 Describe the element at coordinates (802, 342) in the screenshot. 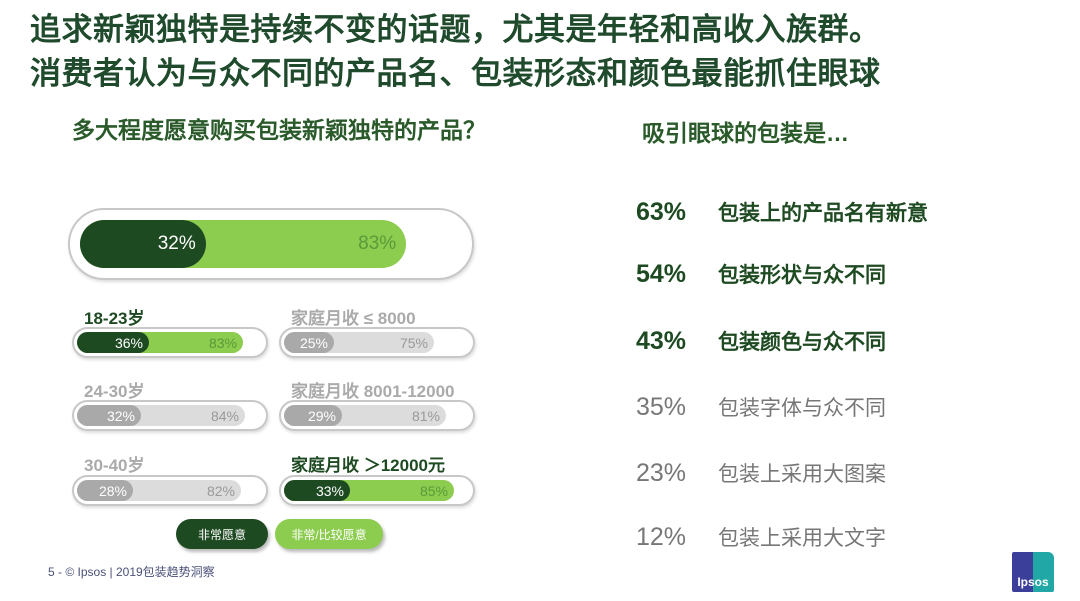

I see `item-label: 包装颜色与众不同` at that location.